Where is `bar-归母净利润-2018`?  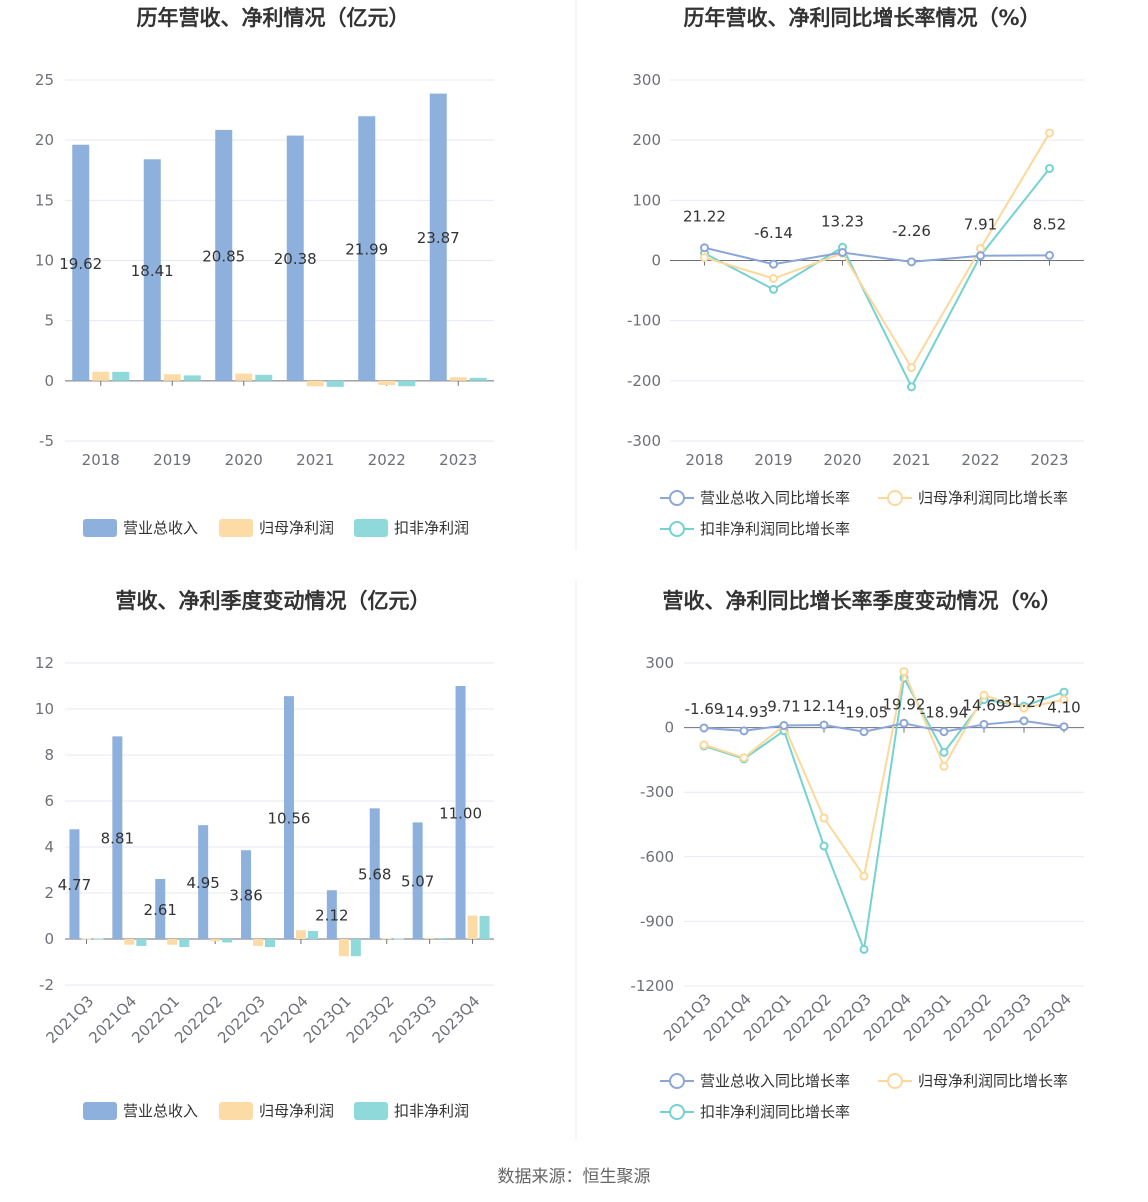 bar-归母净利润-2018 is located at coordinates (101, 376).